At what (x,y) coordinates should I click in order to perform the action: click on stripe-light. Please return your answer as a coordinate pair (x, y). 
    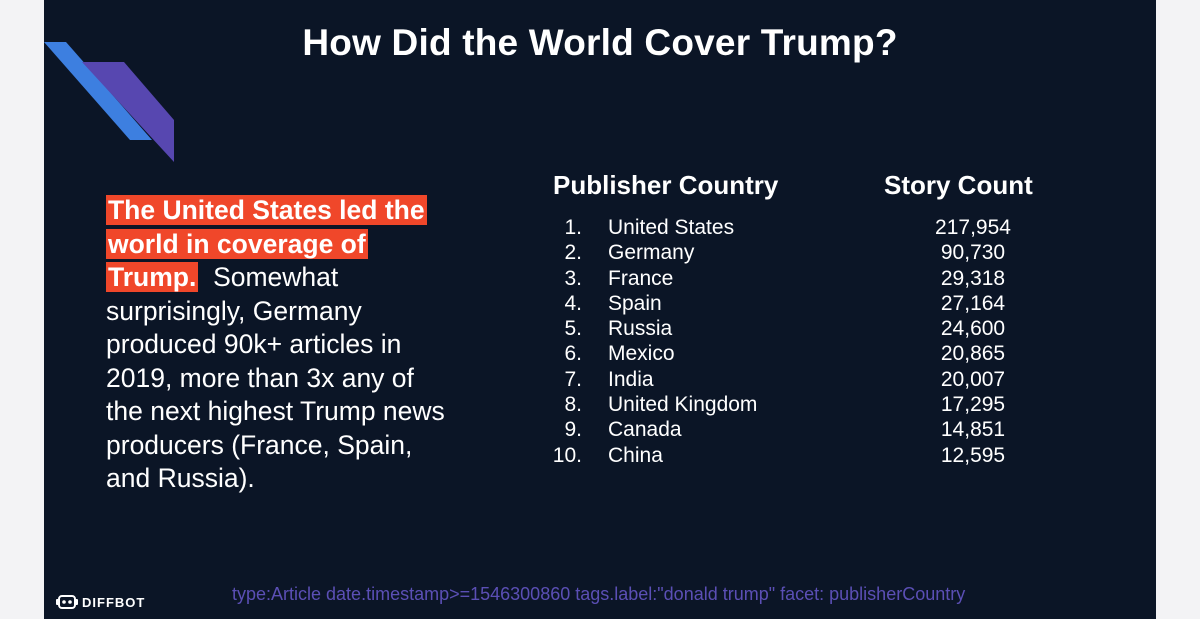
    Looking at the image, I should click on (98, 91).